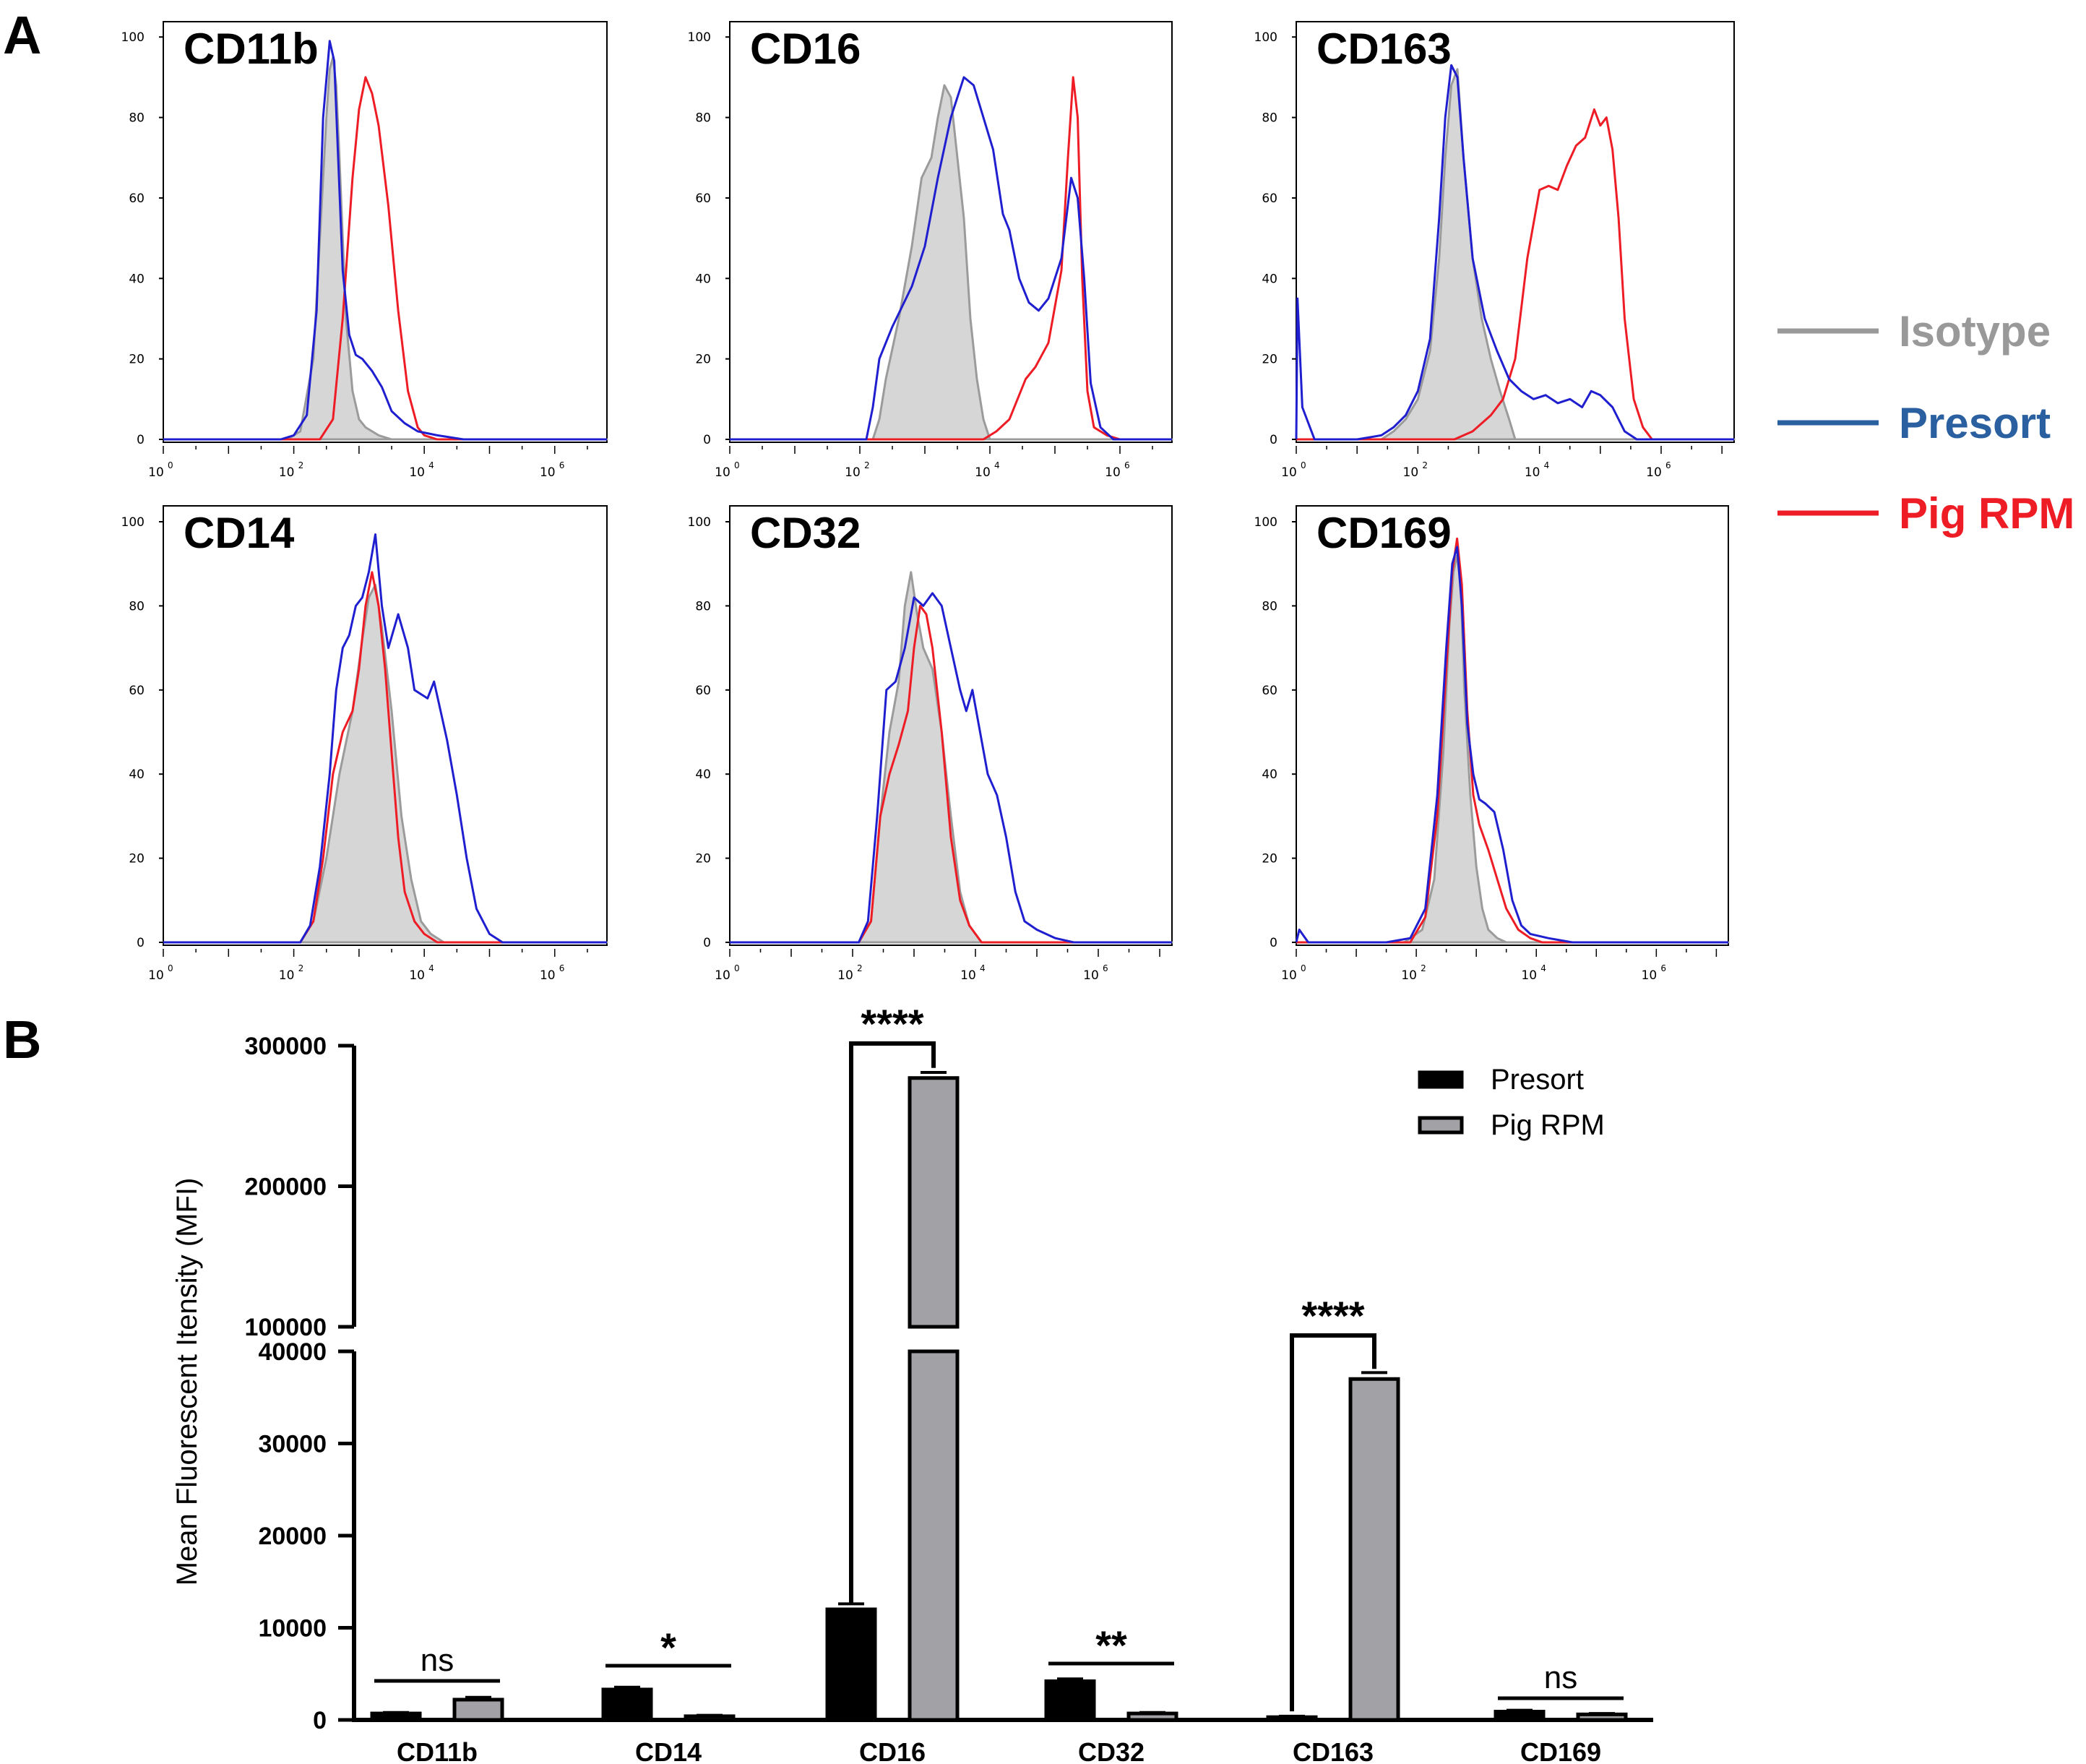  I want to click on bar-group-cd32: CD32 **, so click(1111, 1693).